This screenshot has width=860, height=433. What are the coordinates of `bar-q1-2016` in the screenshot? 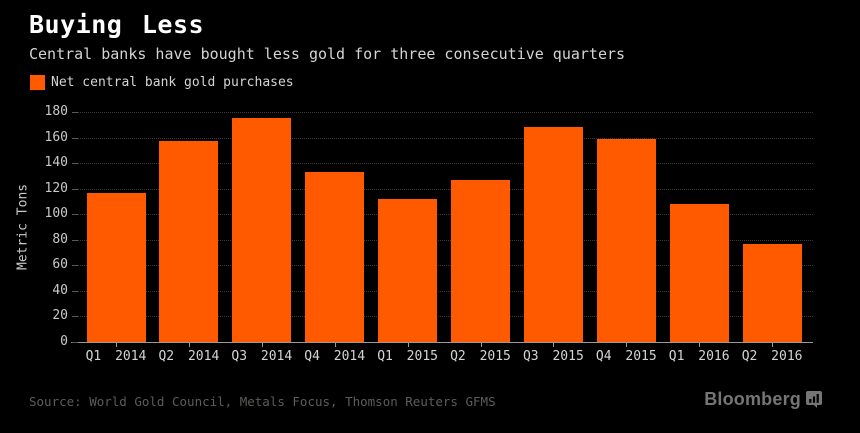 It's located at (699, 273).